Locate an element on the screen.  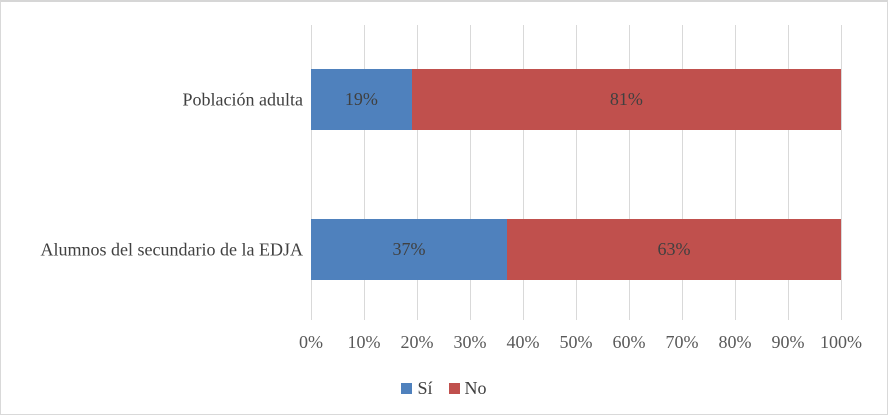
bar-segment-sí: 19% is located at coordinates (361, 99).